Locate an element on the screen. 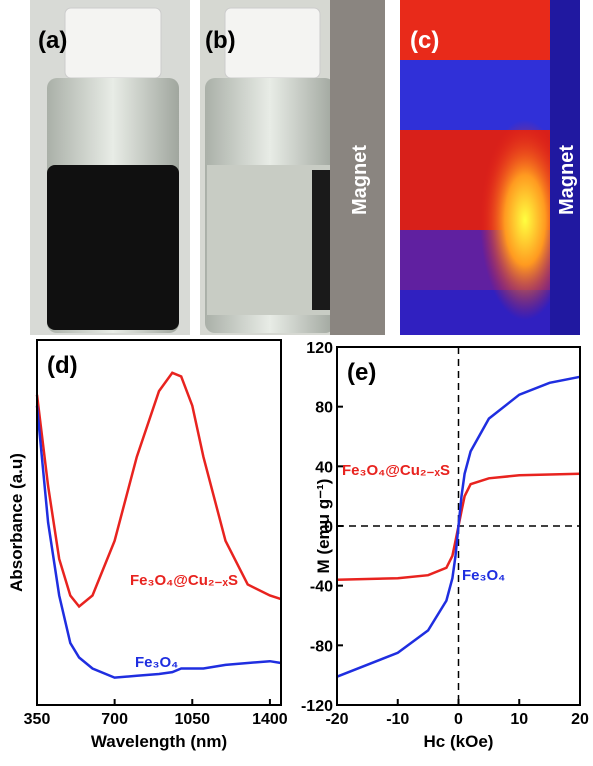  photo-a: (a) is located at coordinates (110, 167).